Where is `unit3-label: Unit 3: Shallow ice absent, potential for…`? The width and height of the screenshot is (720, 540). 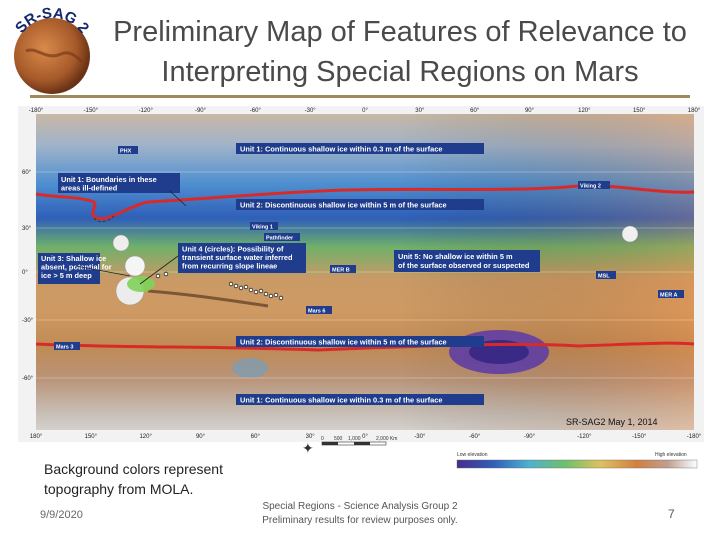
unit3-label: Unit 3: Shallow ice absent, potential for… is located at coordinates (76, 267).